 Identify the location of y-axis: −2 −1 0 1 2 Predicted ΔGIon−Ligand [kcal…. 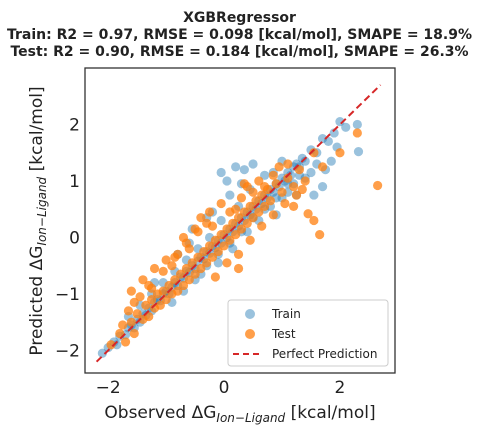
(53, 223).